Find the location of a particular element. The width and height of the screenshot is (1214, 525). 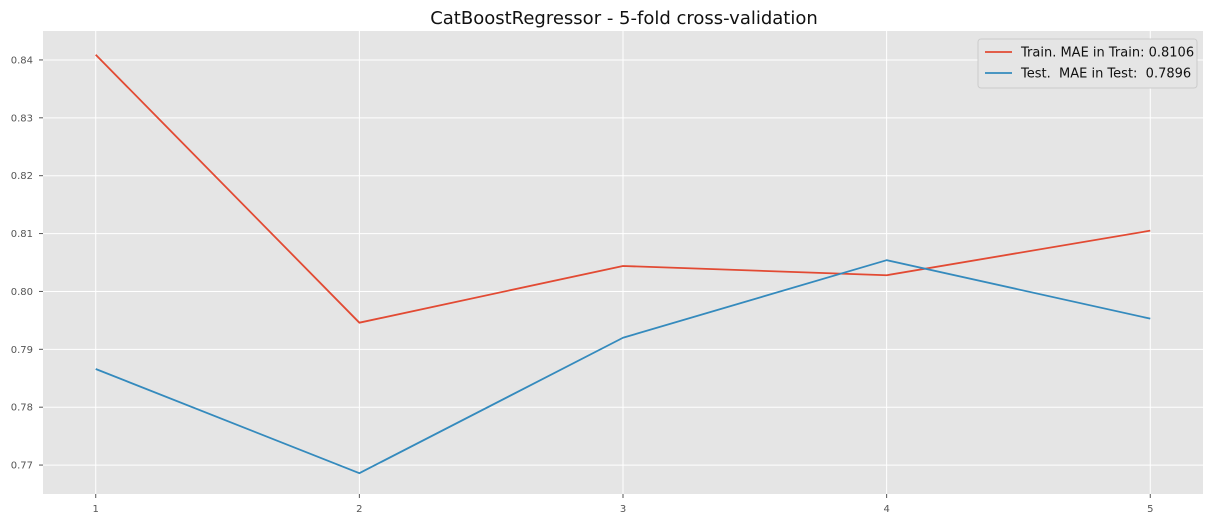

legend-box is located at coordinates (1087, 63).